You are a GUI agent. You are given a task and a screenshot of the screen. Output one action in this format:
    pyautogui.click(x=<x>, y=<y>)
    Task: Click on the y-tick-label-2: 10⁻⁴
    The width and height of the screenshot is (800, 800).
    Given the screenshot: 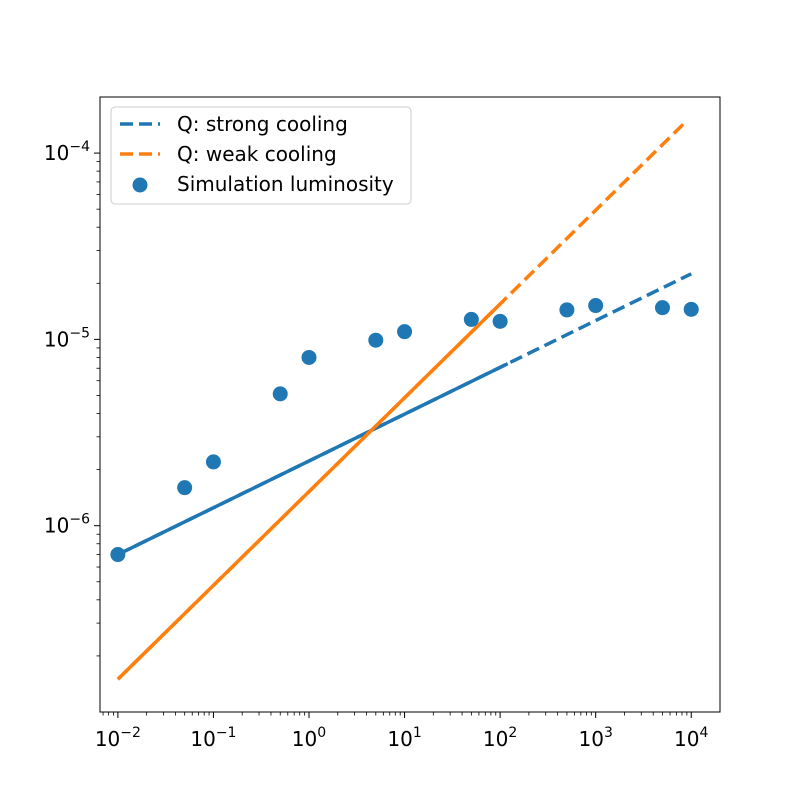 What is the action you would take?
    pyautogui.click(x=67, y=152)
    